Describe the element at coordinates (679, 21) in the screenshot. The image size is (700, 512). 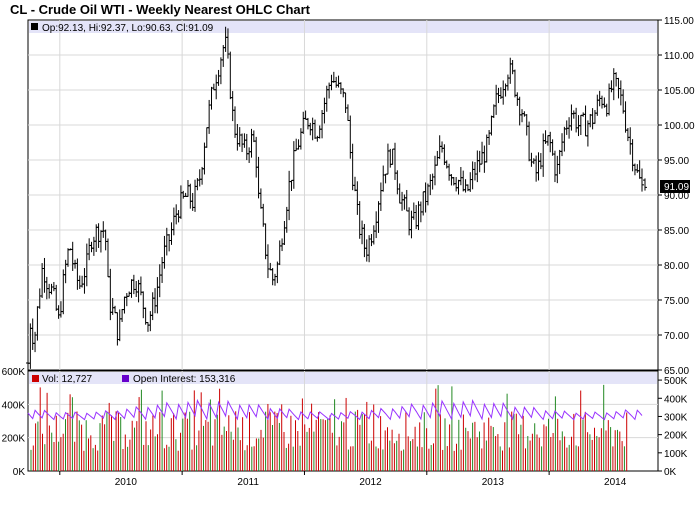
I see `price-tick-label: 115.00` at that location.